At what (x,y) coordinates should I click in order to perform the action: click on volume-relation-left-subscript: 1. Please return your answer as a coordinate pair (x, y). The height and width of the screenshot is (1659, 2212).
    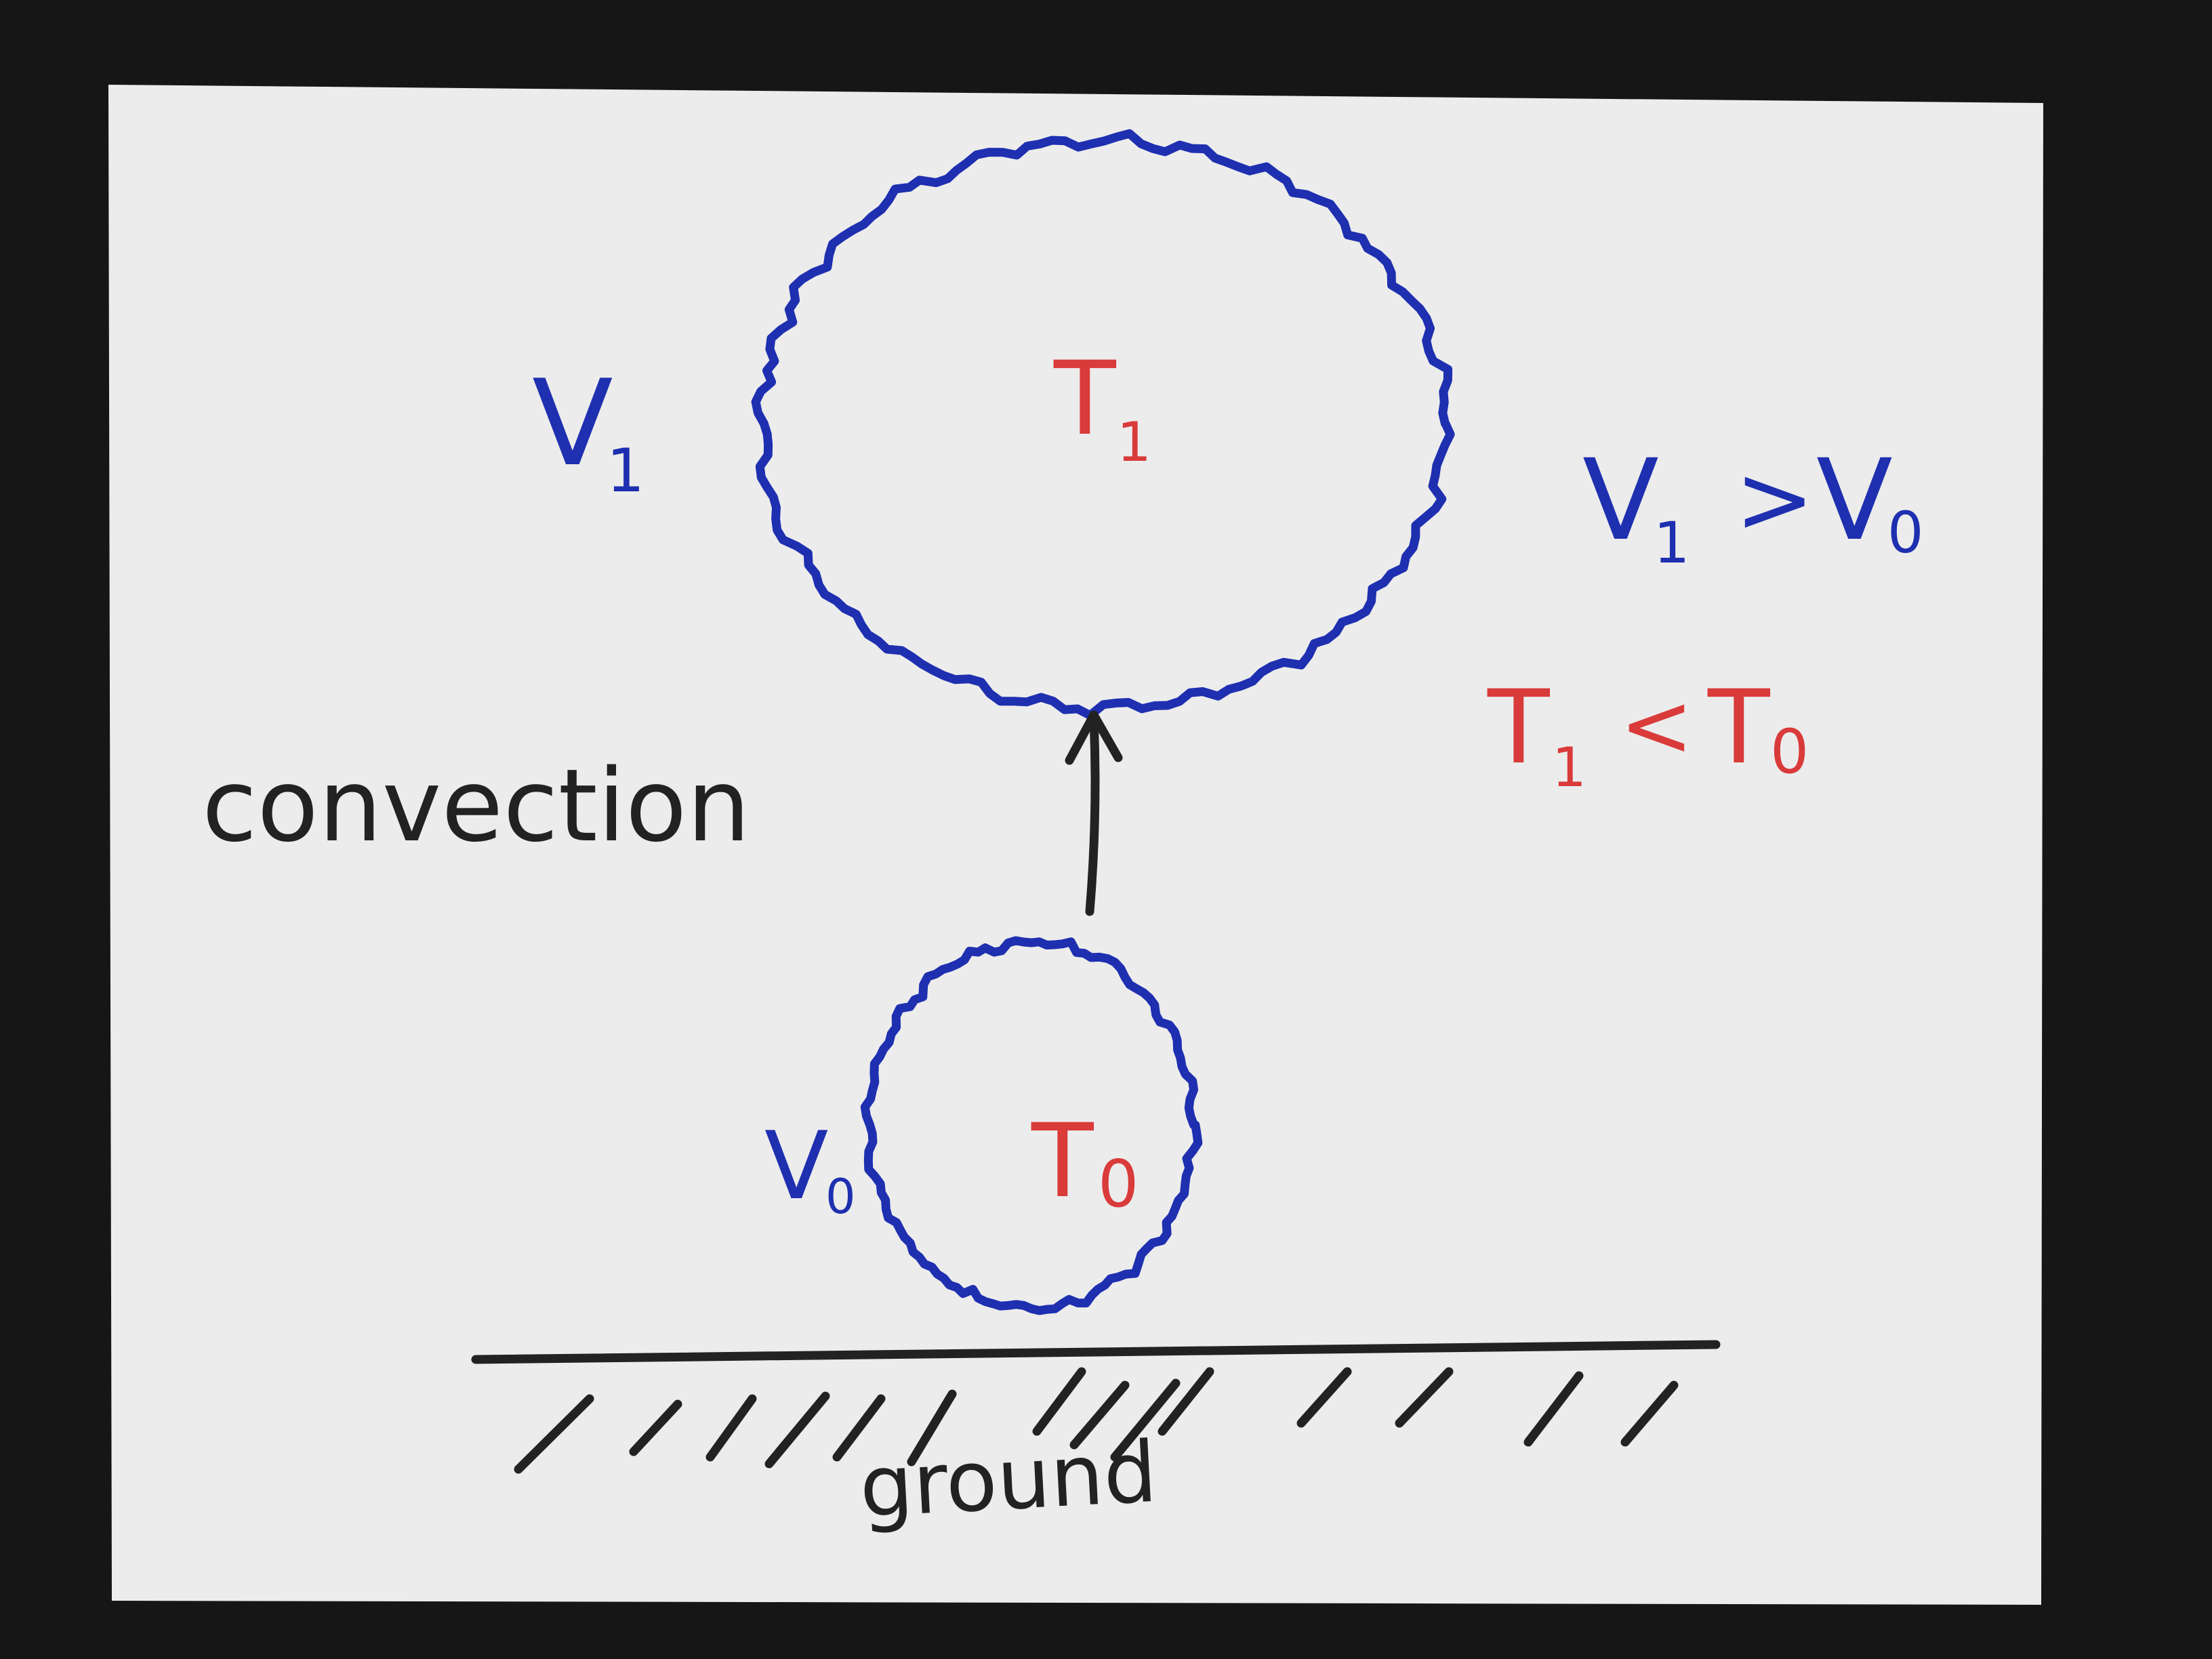
    Looking at the image, I should click on (1672, 543).